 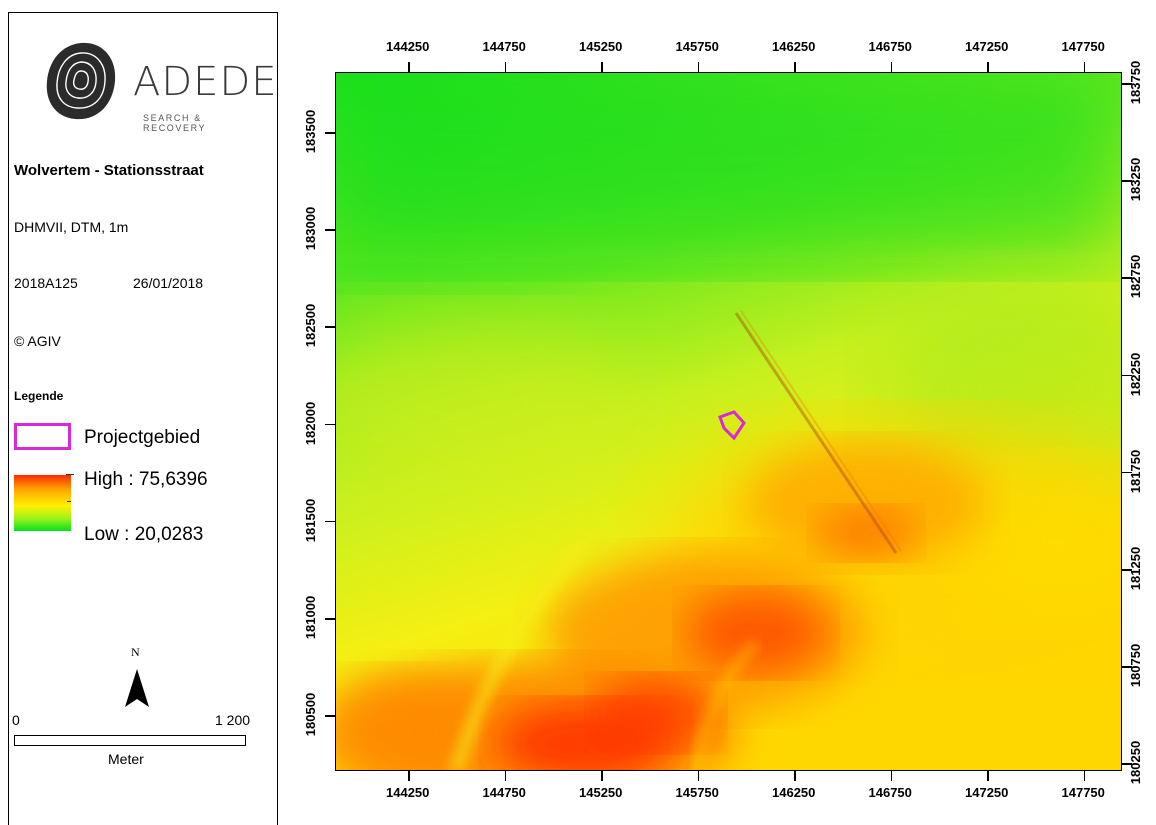 I want to click on company-logo: ADEDE SEARCH & RECOVERY, so click(x=159, y=87).